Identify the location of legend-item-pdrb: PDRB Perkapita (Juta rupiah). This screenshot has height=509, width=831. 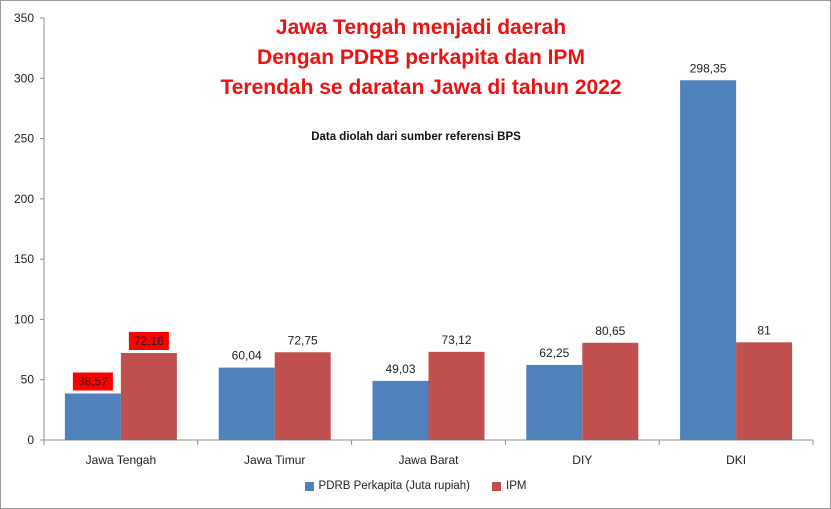
(387, 486).